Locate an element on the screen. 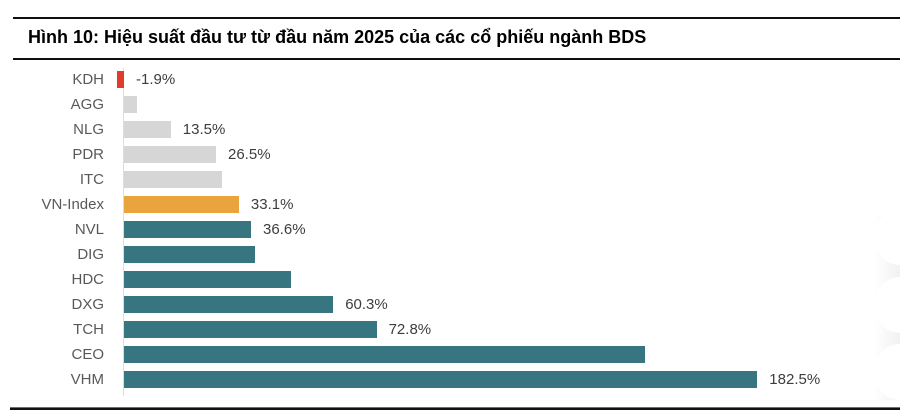  bar-agg is located at coordinates (130, 104).